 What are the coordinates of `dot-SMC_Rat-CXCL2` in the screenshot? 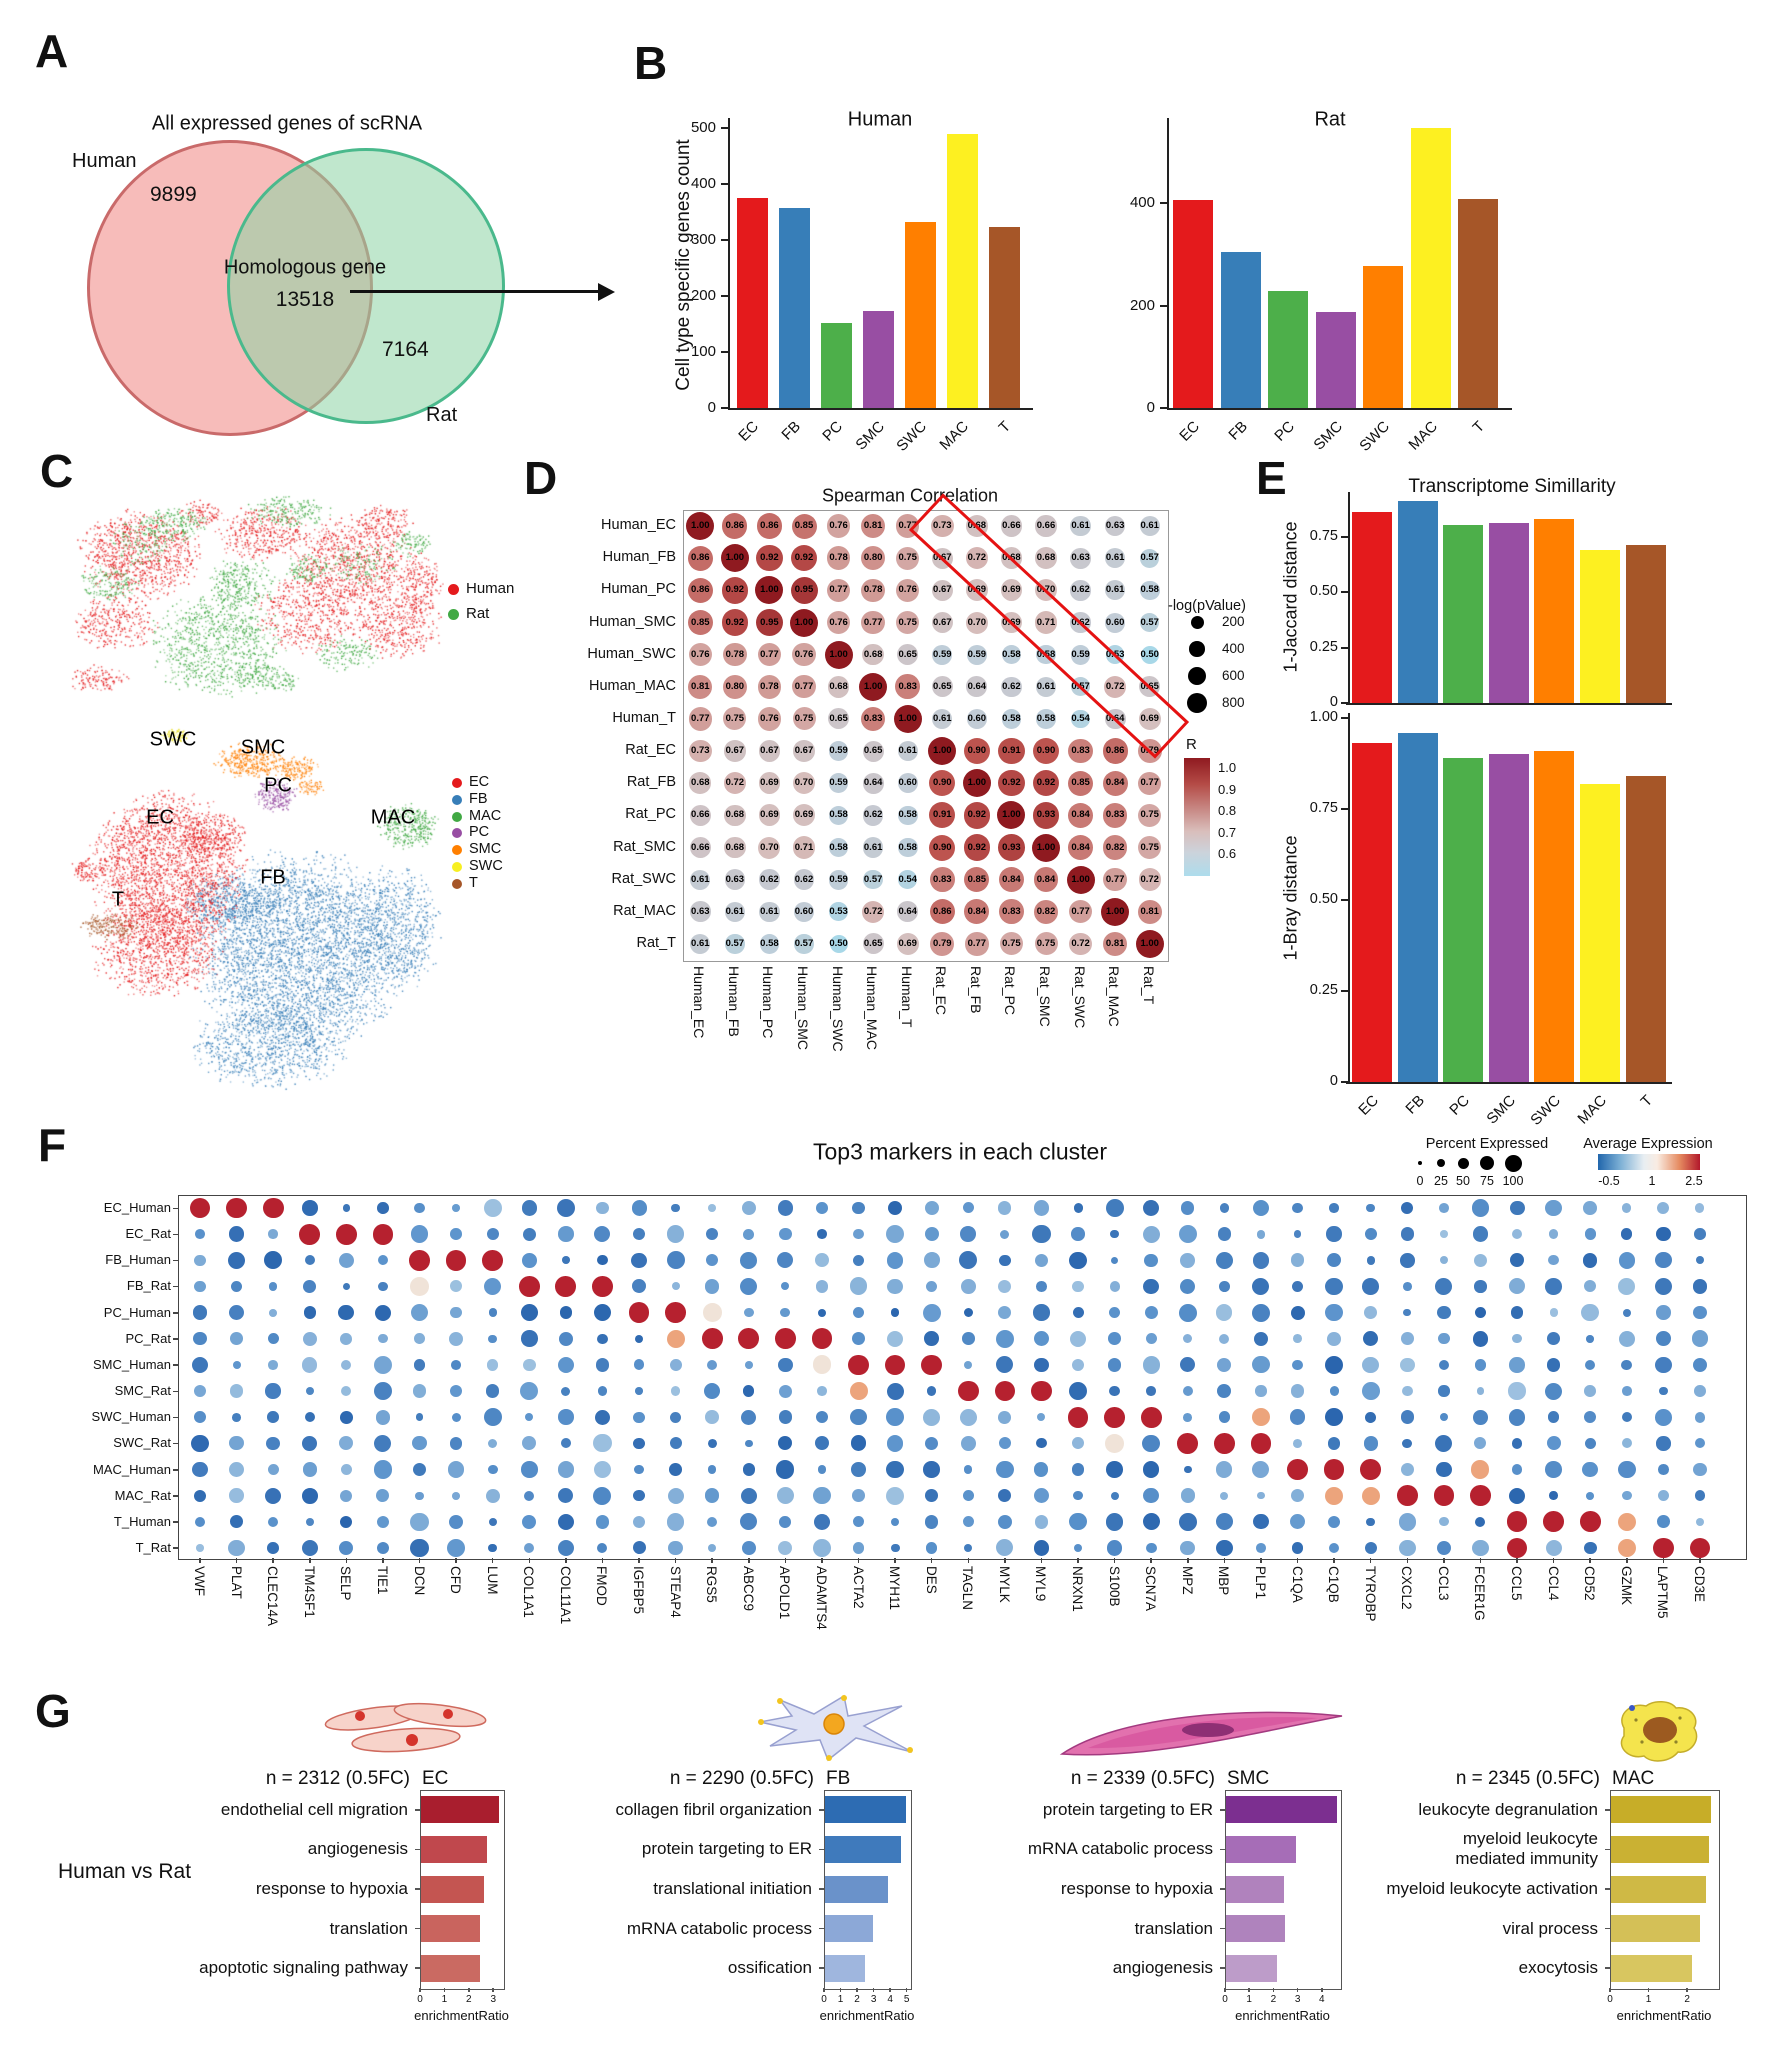 It's located at (1407, 1391).